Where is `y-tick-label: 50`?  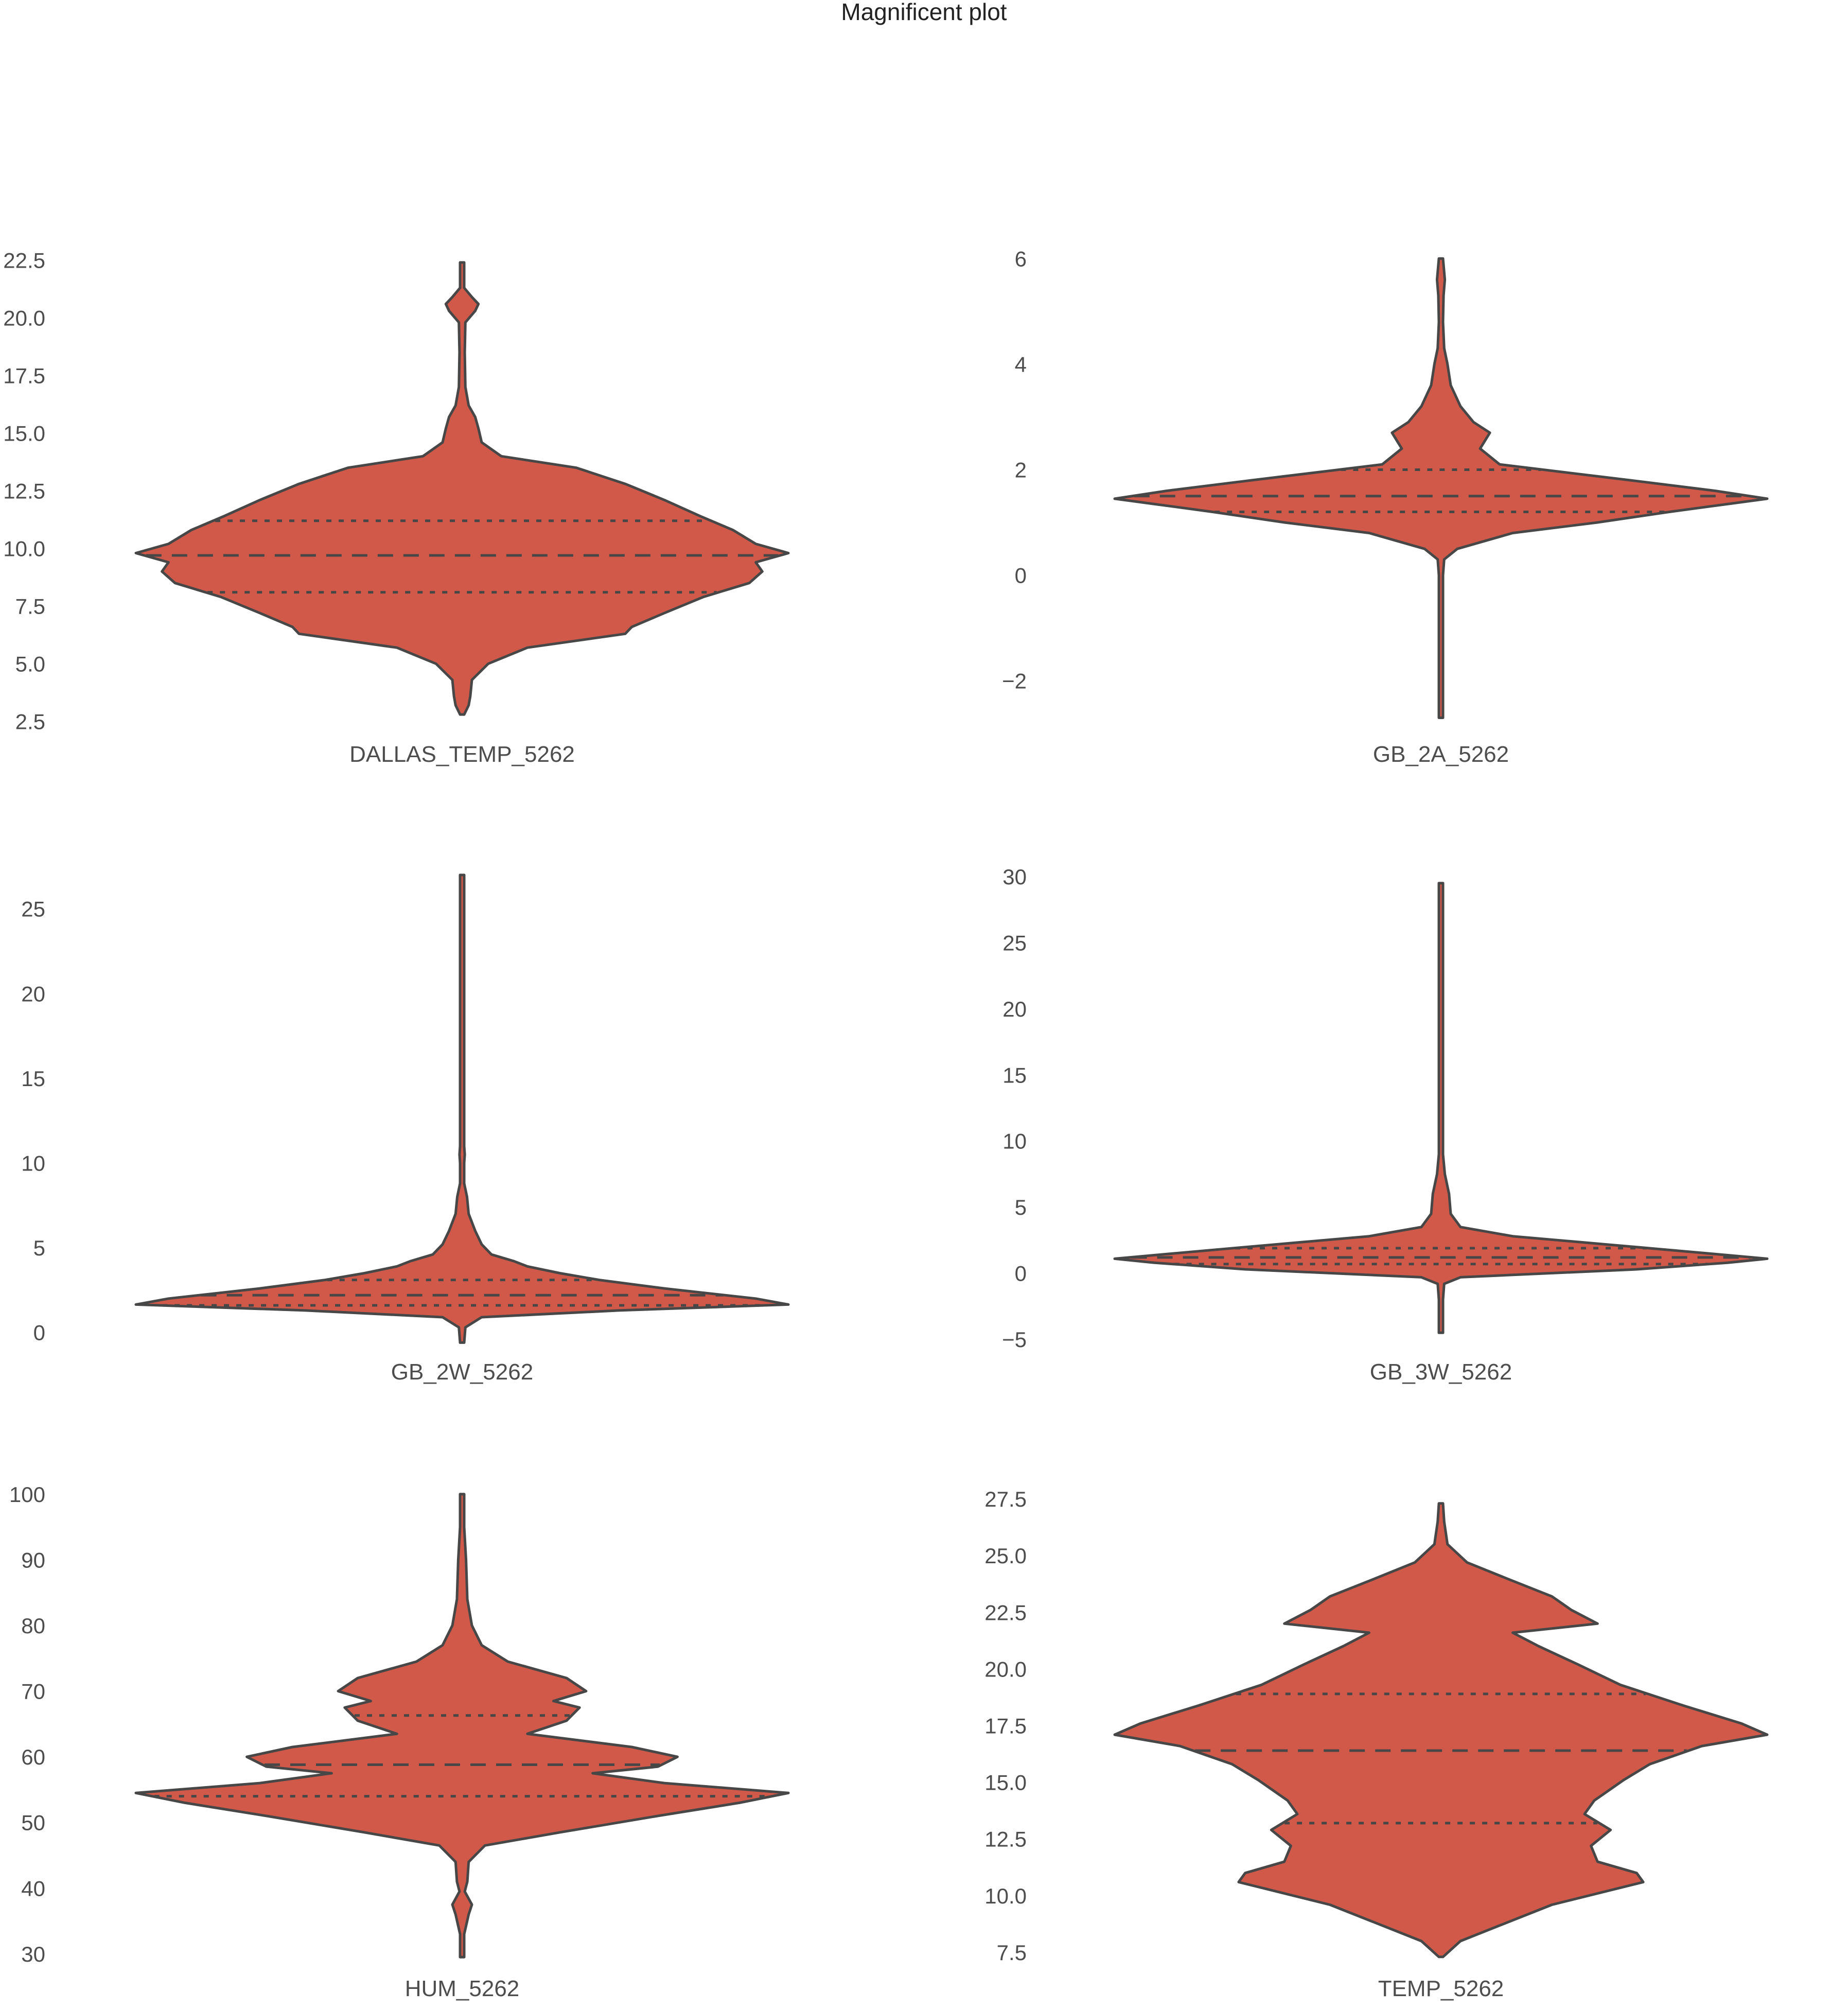 y-tick-label: 50 is located at coordinates (33, 1823).